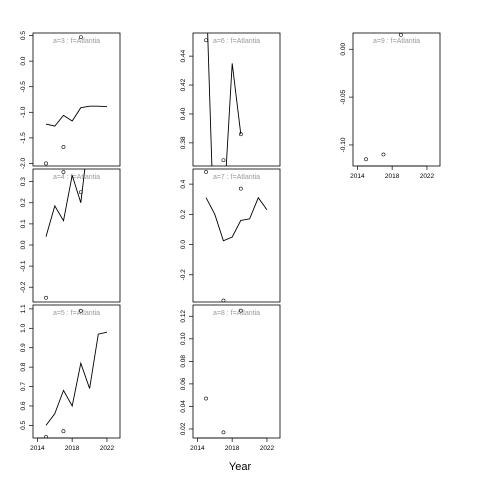  I want to click on y-tick-label: -1.0, so click(23, 112).